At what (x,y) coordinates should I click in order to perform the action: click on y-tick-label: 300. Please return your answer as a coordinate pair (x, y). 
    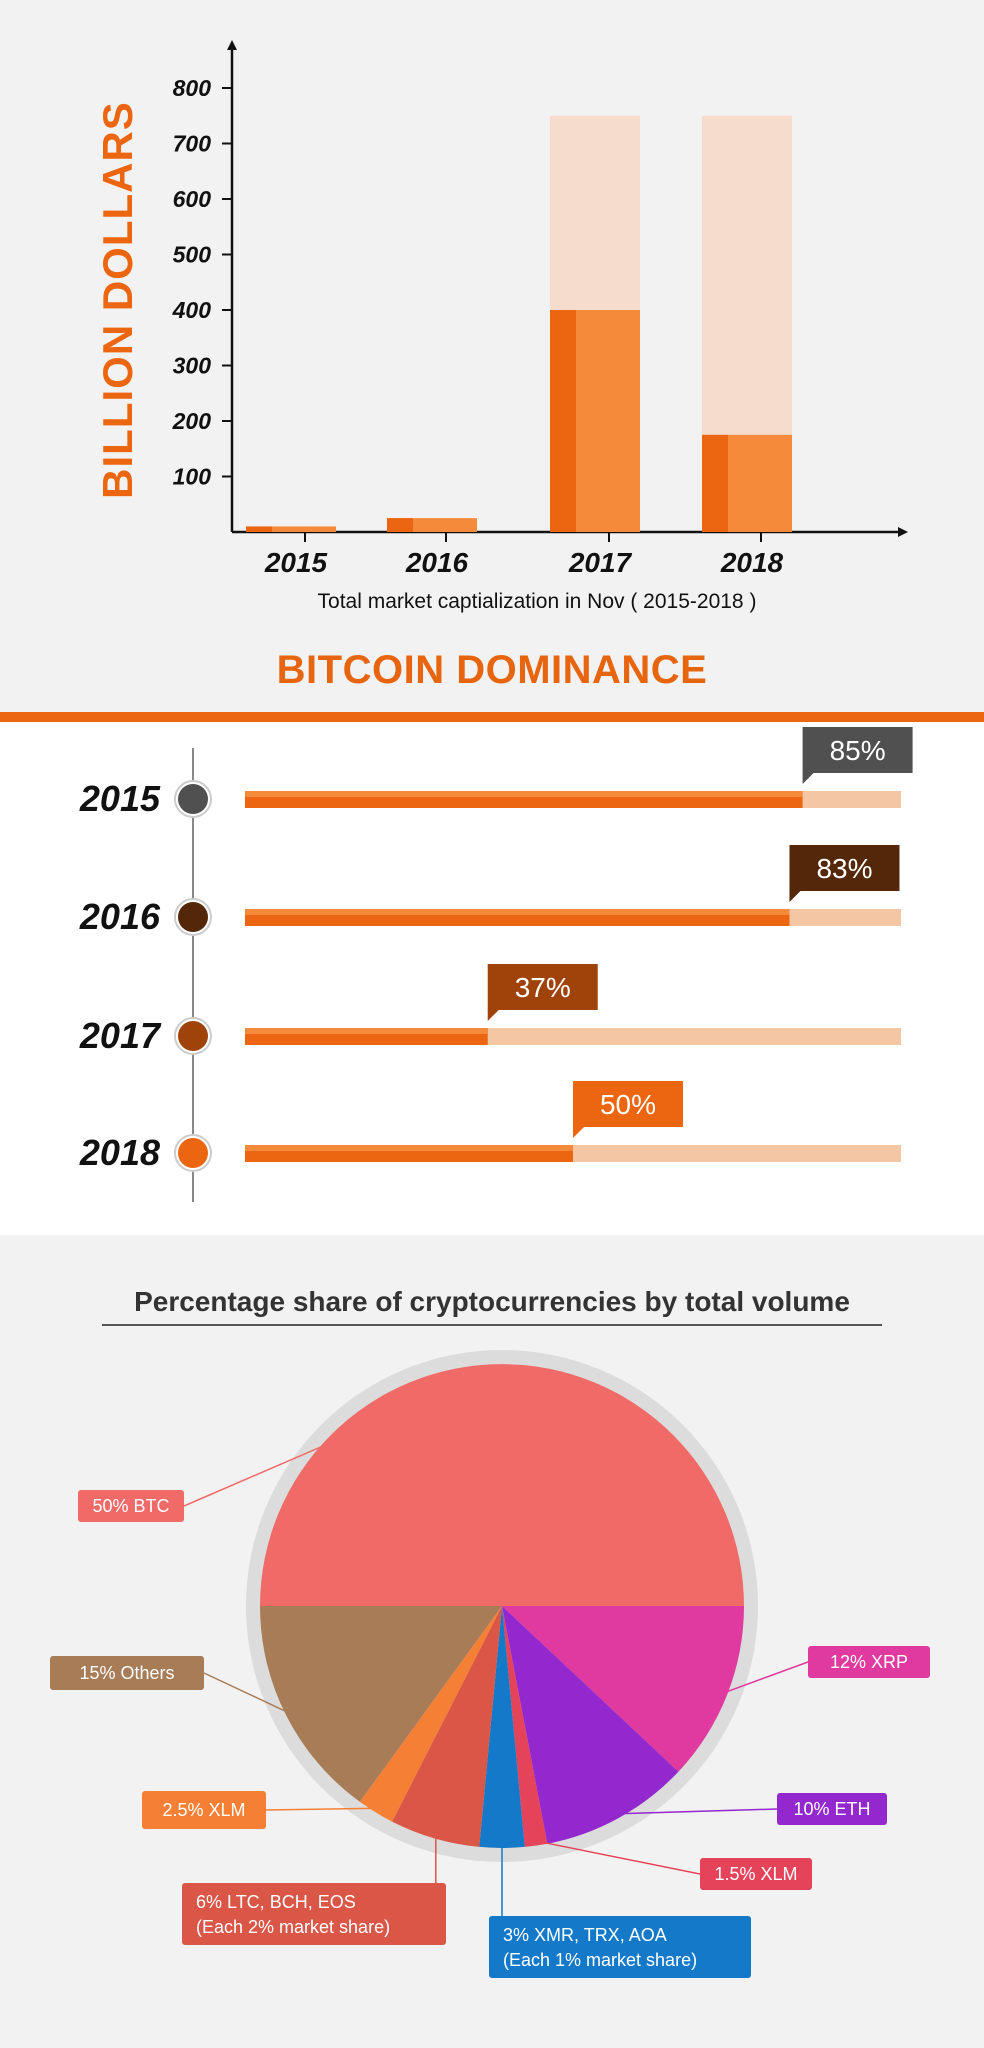
    Looking at the image, I should click on (192, 366).